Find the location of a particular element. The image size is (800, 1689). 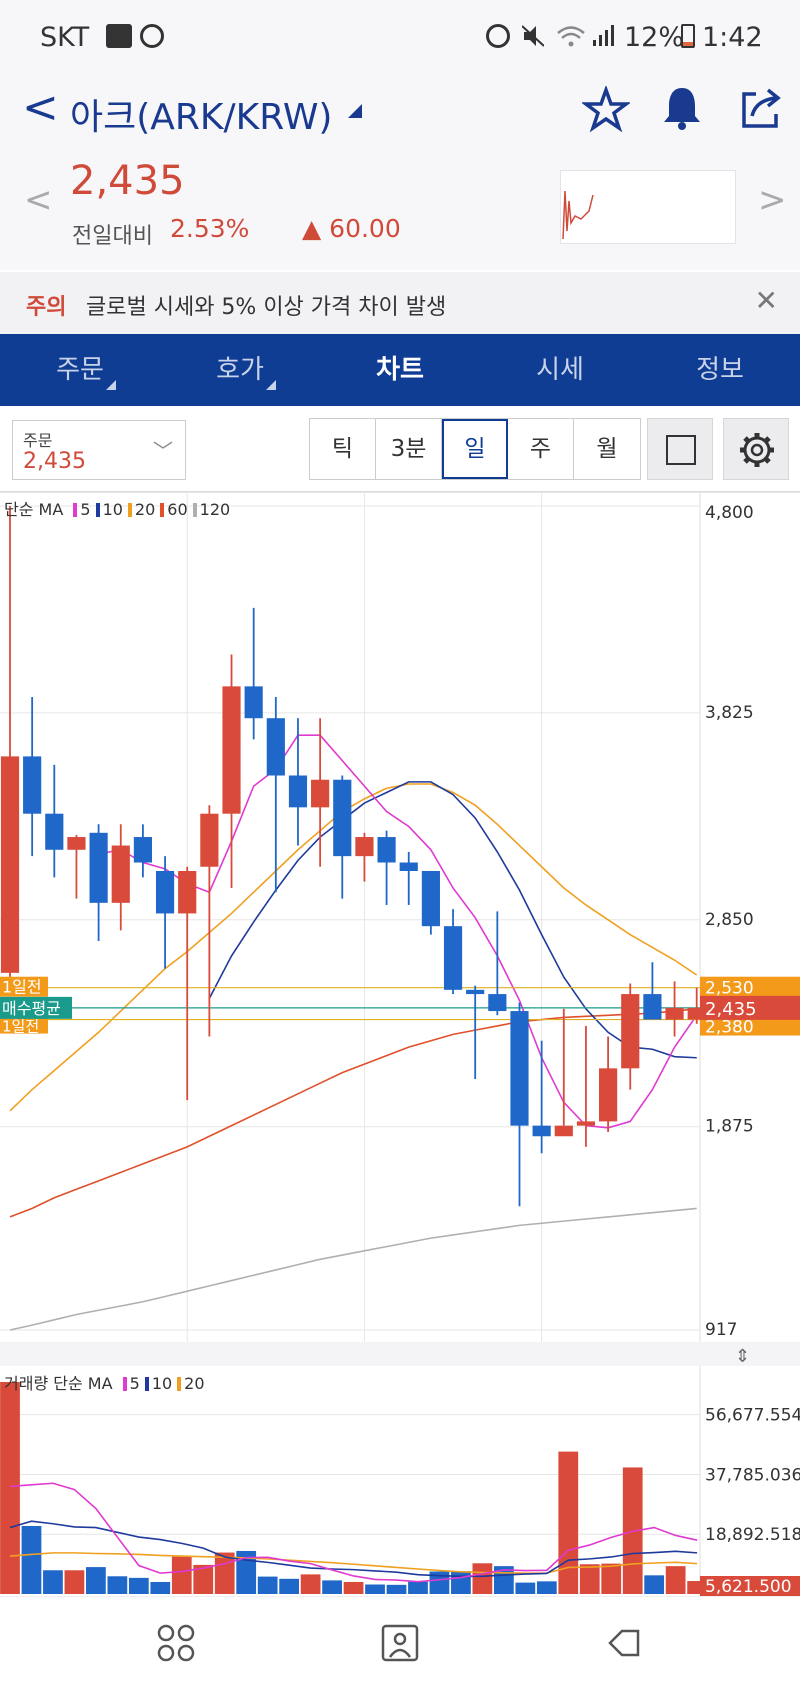

drawing-tool-button is located at coordinates (680, 449).